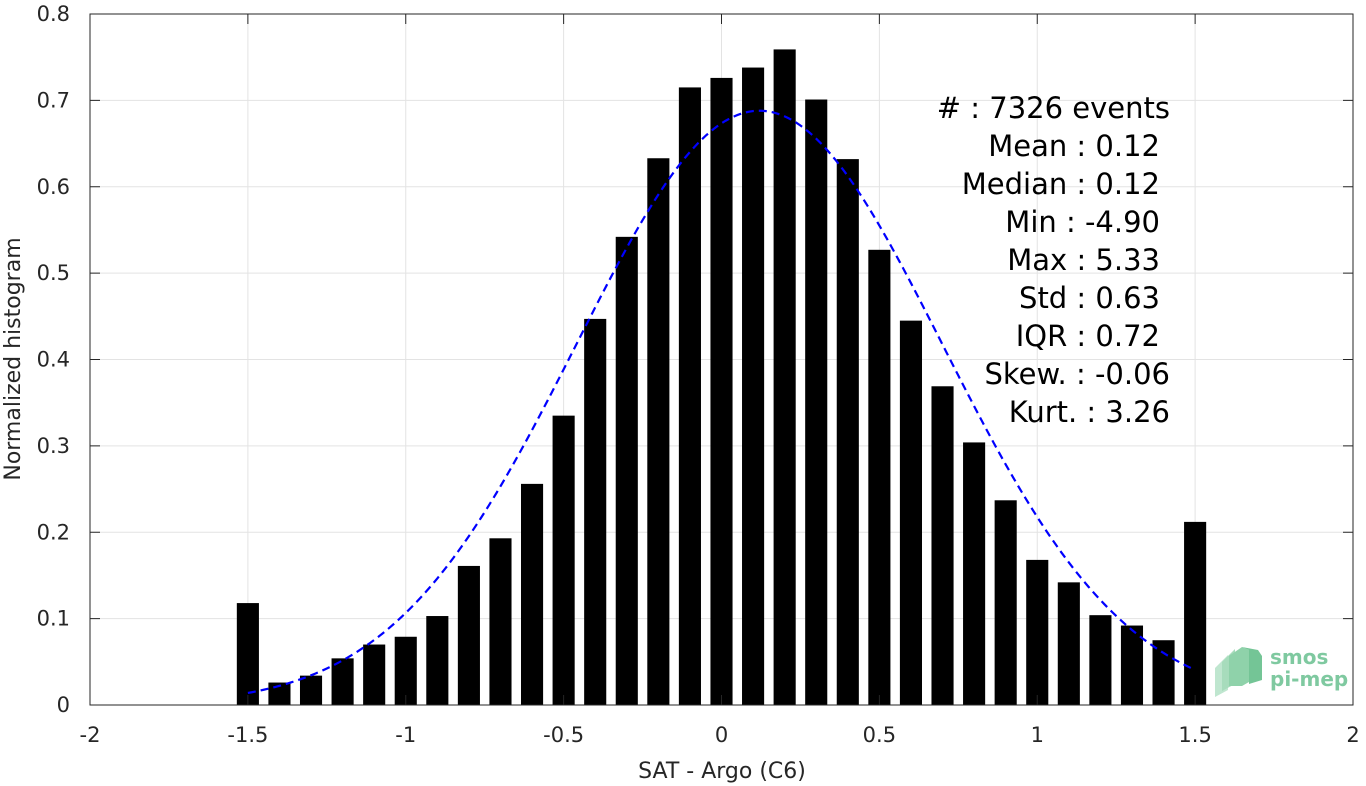 This screenshot has height=786, width=1366. What do you see at coordinates (405, 735) in the screenshot?
I see `x-tick-label: -1` at bounding box center [405, 735].